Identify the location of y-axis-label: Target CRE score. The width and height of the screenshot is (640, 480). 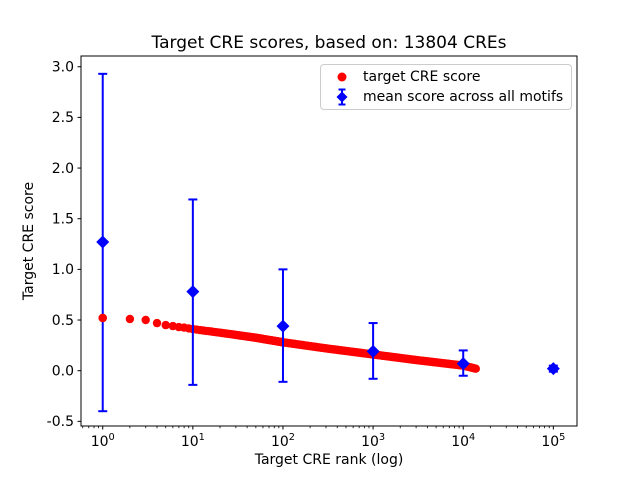
(29, 241).